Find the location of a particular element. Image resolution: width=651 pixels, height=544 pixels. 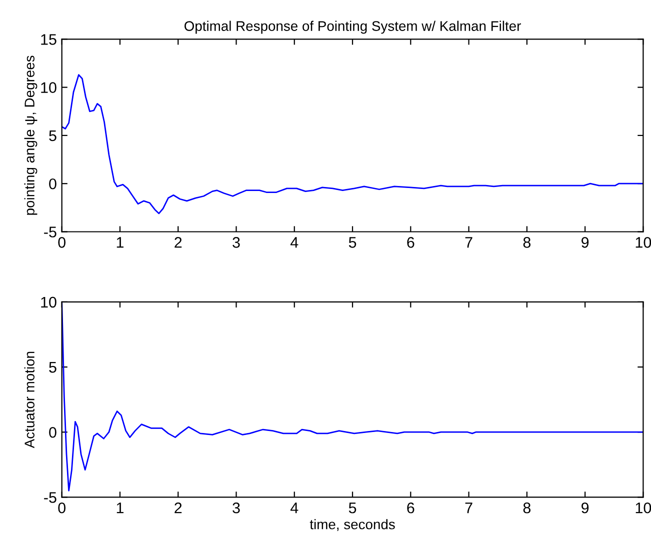

y-axis-title: Actuator motion is located at coordinates (29, 400).